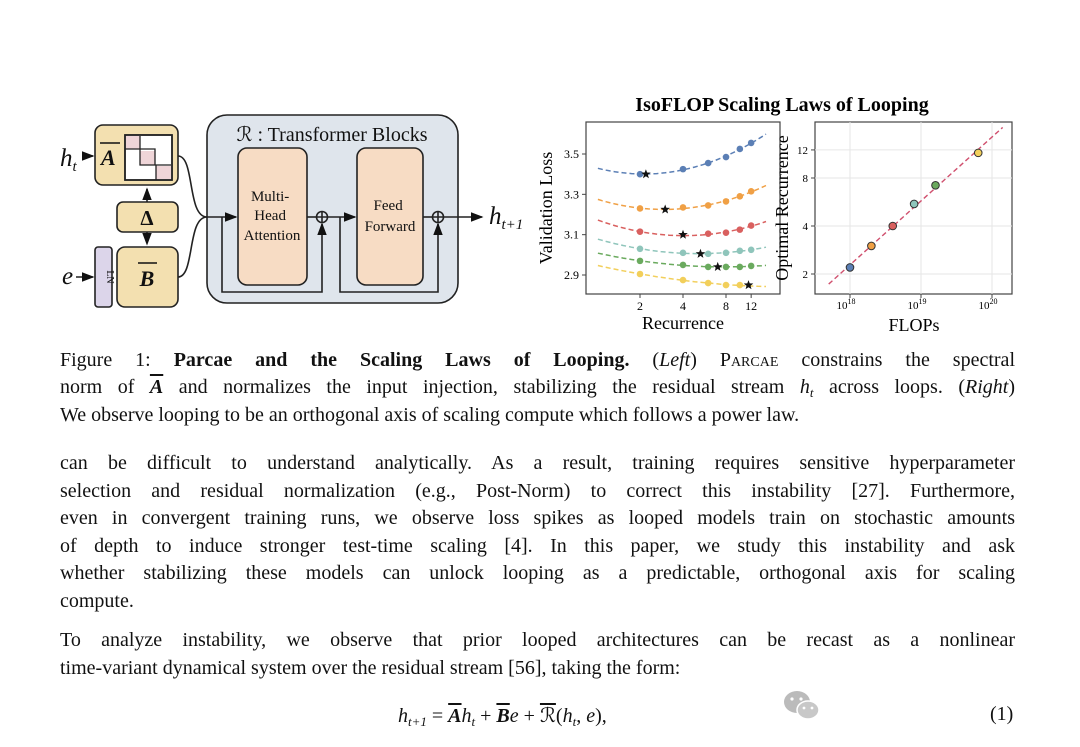 This screenshot has width=1080, height=747. I want to click on x-tick-label: 8, so click(726, 306).